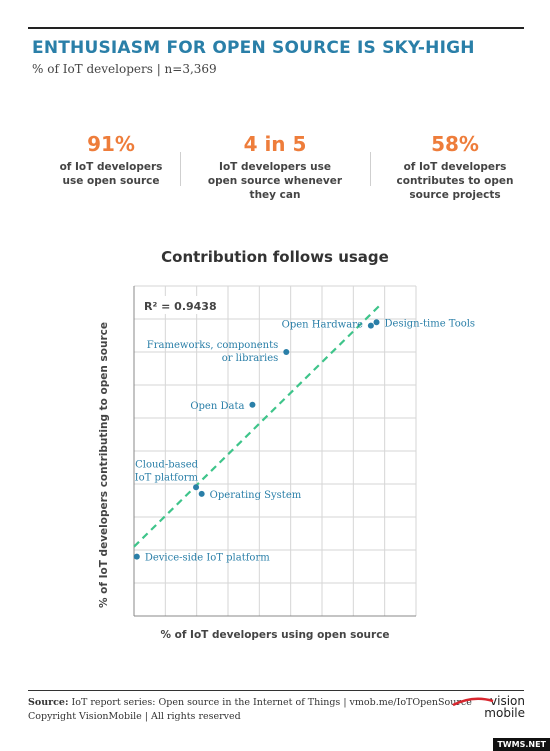 The width and height of the screenshot is (550, 751). What do you see at coordinates (430, 323) in the screenshot?
I see `point-label: Design-time Tools` at bounding box center [430, 323].